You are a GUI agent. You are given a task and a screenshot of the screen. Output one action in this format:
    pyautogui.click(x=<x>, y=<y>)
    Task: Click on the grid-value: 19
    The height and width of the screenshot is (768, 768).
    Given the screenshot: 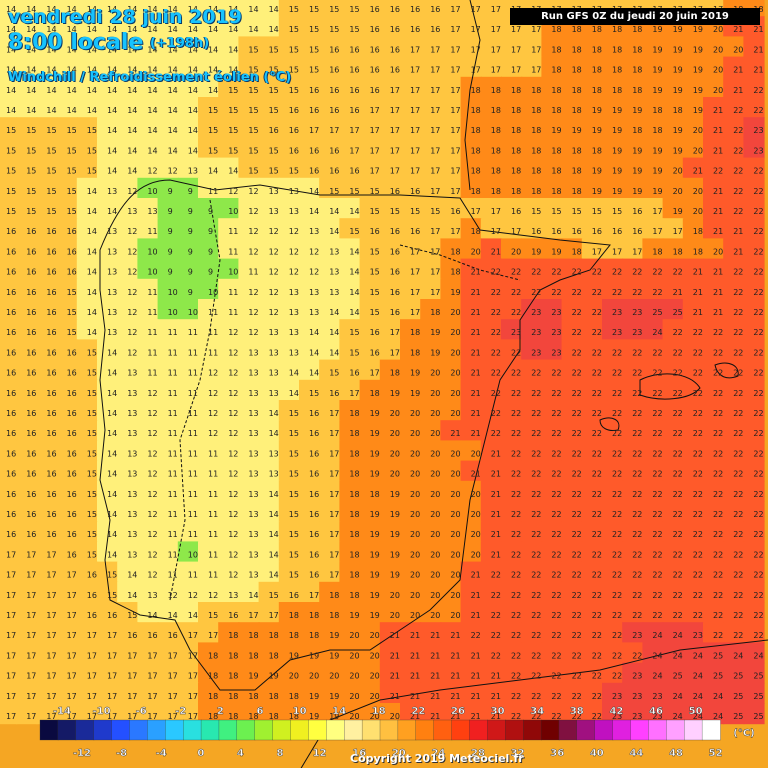 What is the action you would take?
    pyautogui.click(x=395, y=494)
    